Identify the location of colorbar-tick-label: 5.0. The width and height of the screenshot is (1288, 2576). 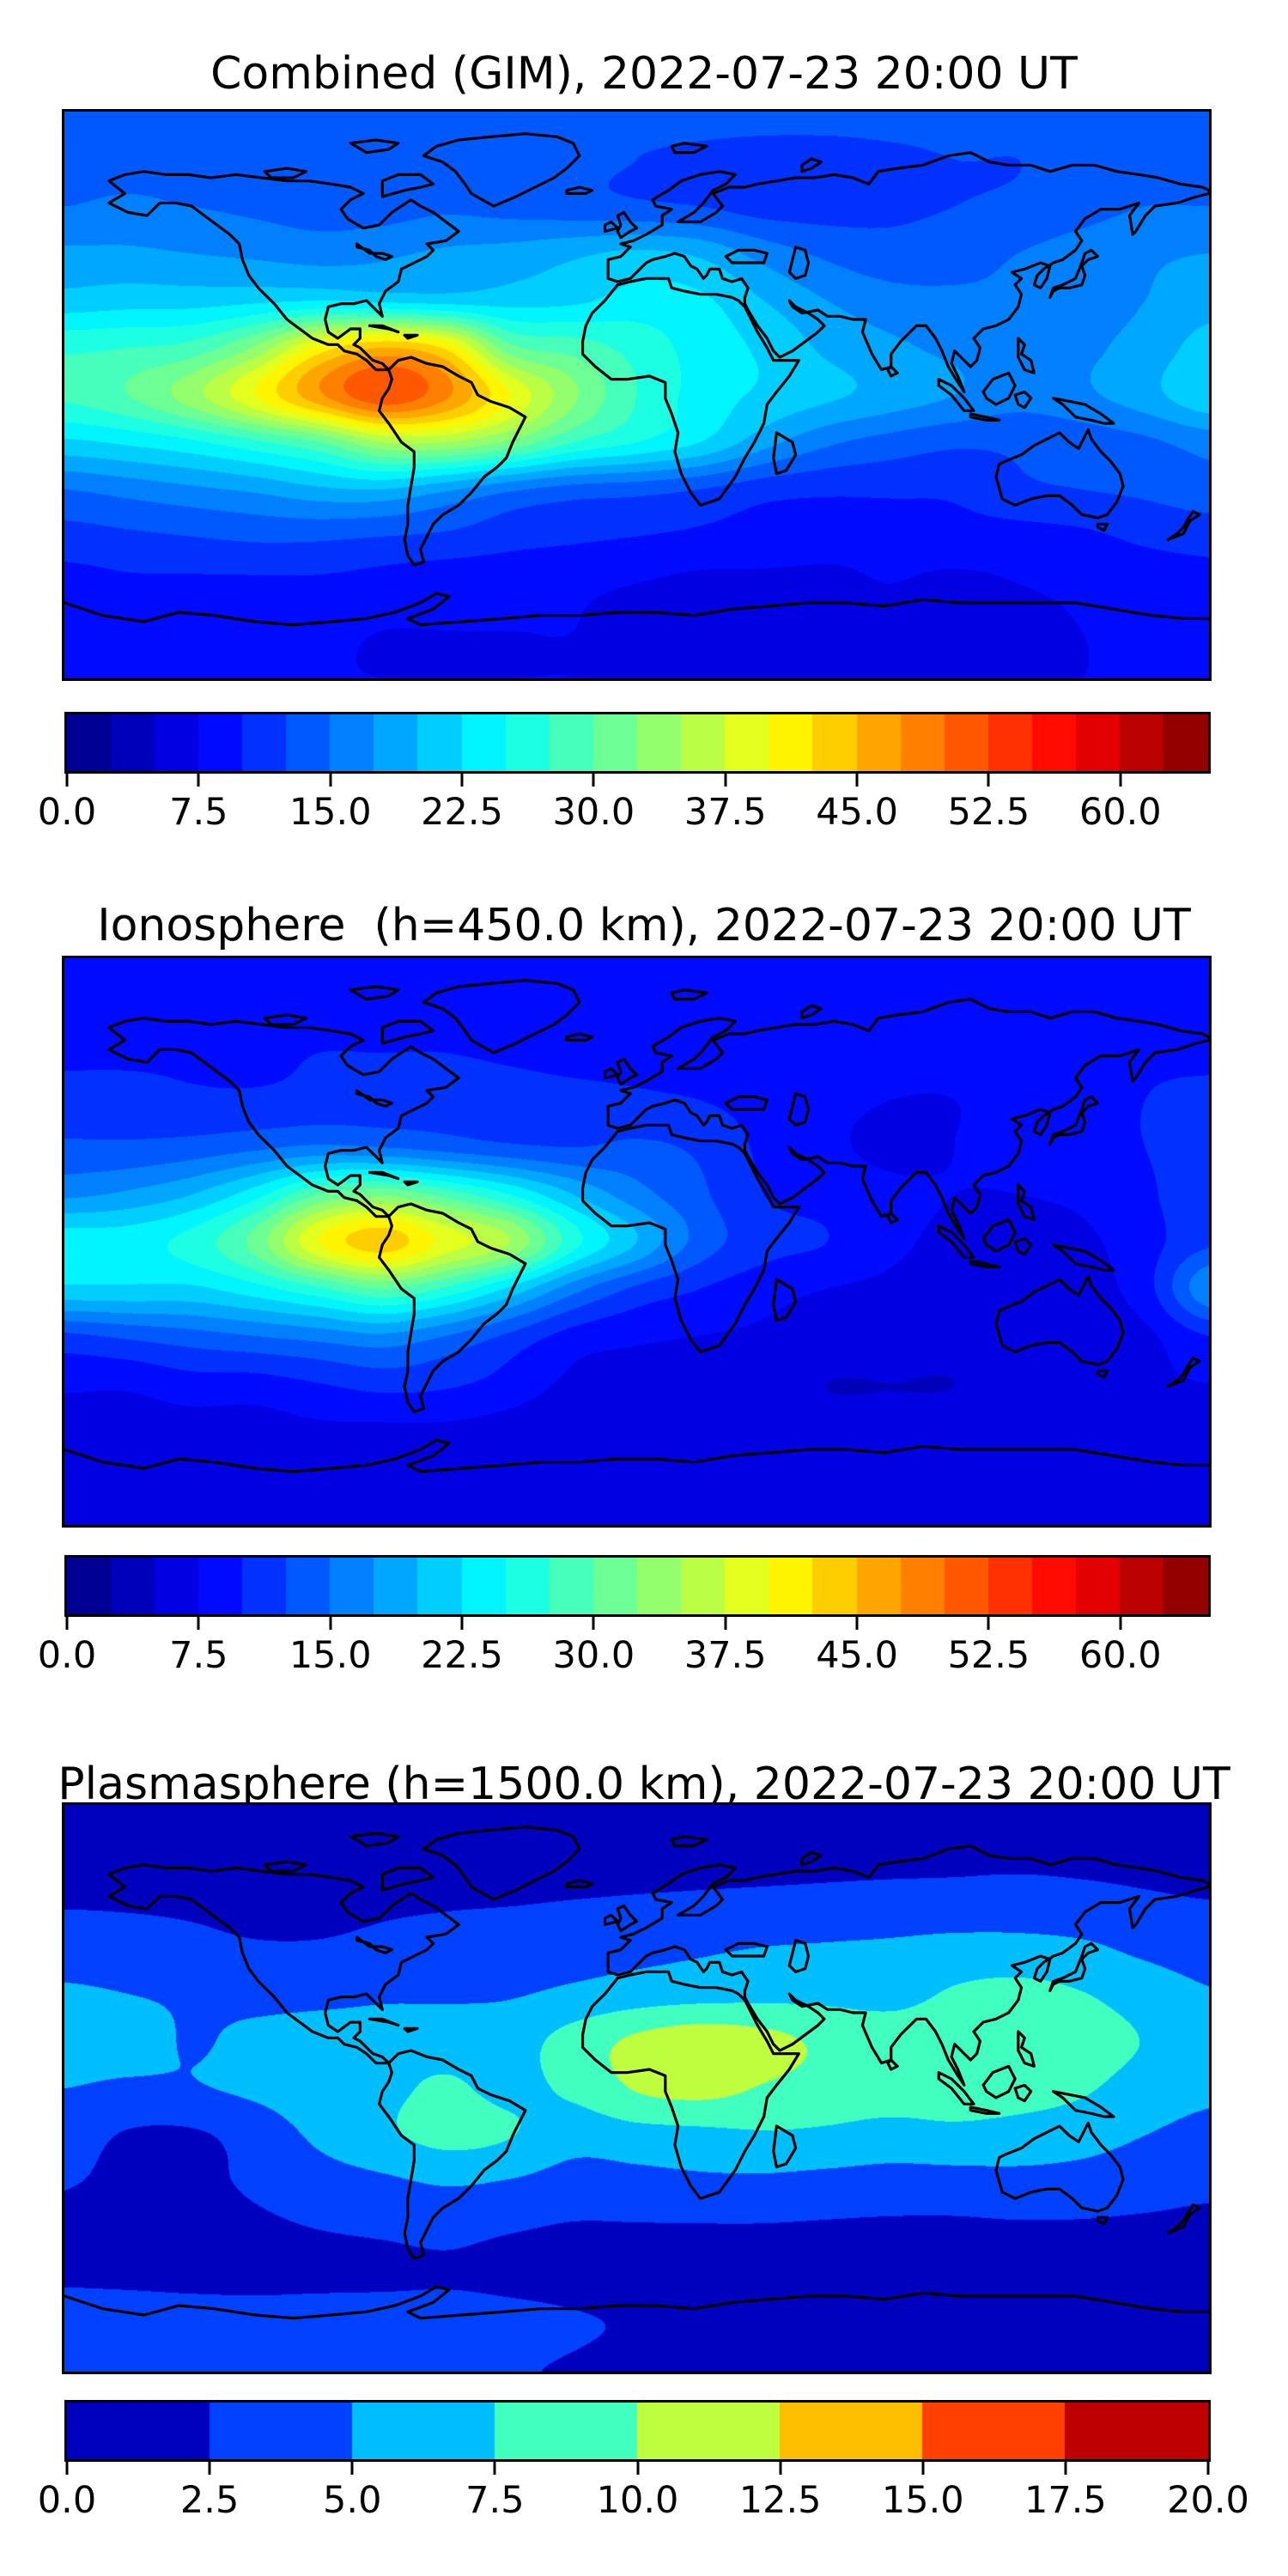
(353, 2500).